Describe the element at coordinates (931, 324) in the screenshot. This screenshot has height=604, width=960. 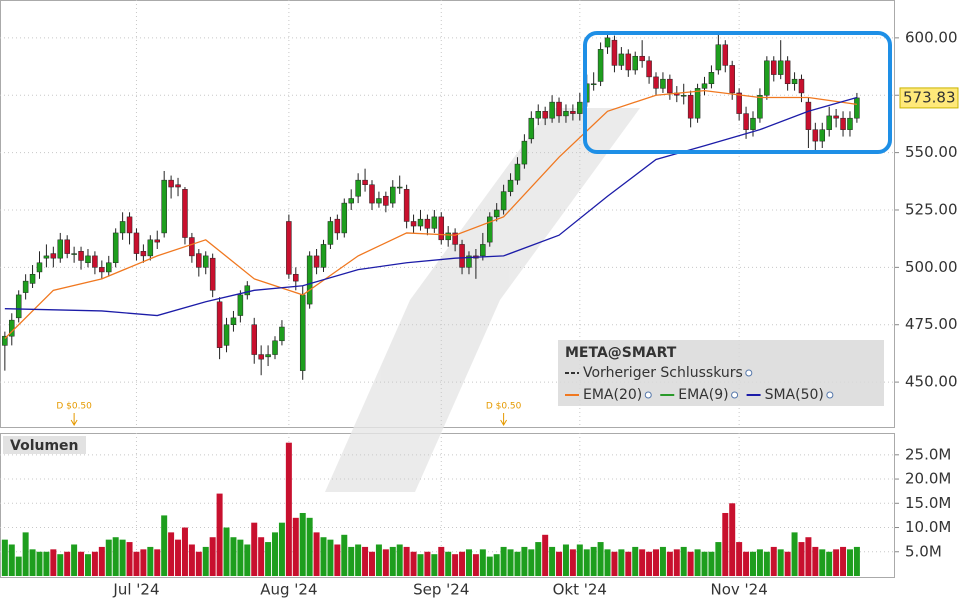
I see `y-tick-label: 475.00` at that location.